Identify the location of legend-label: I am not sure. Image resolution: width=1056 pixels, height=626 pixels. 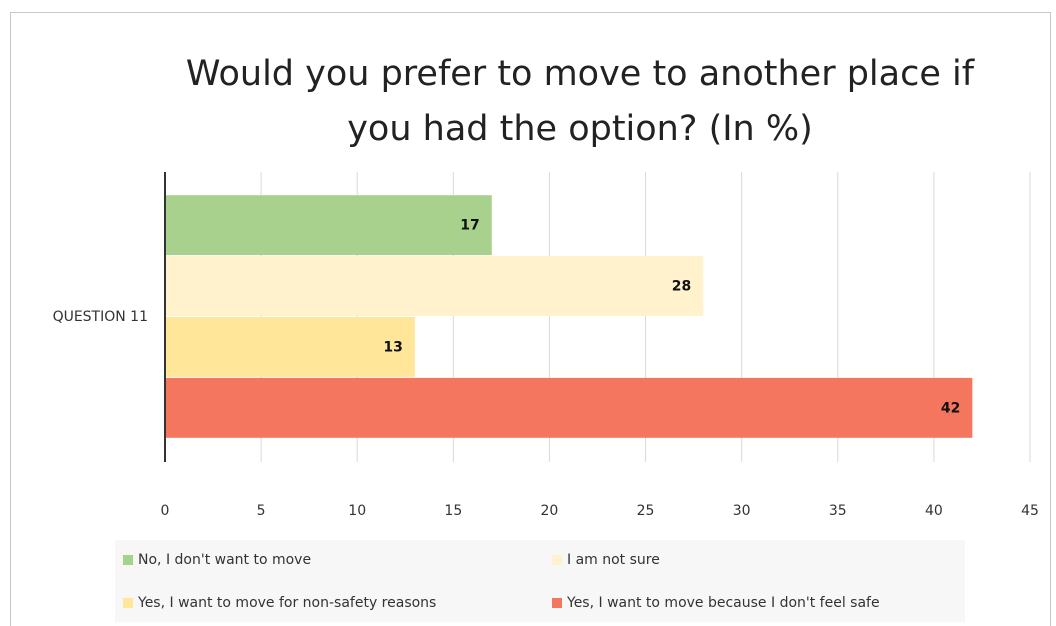
(613, 560).